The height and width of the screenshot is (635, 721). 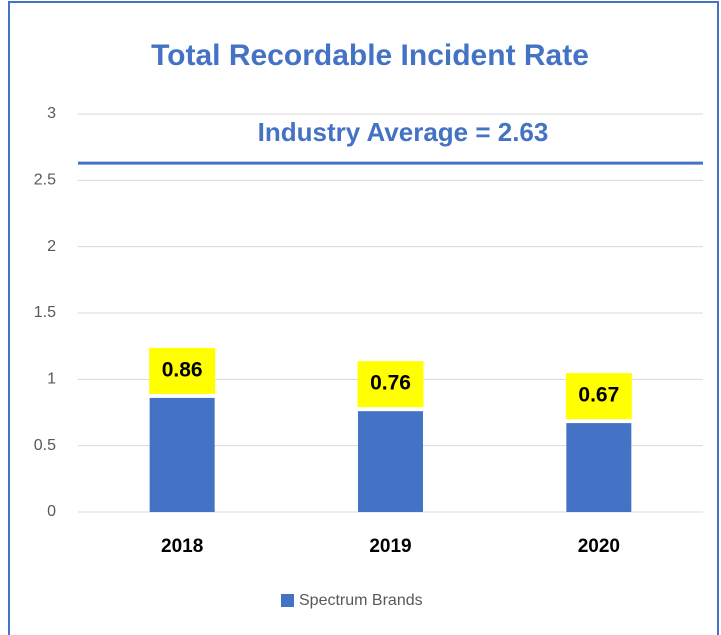 I want to click on y-tick-label: 2, so click(x=51, y=246).